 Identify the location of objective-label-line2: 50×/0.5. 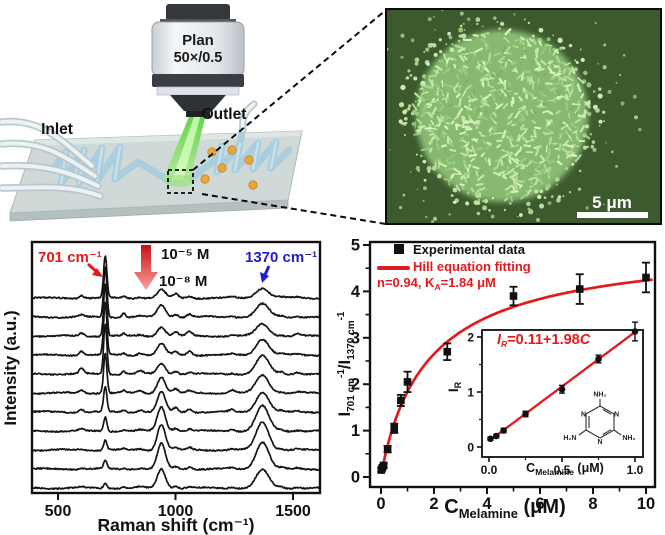
(198, 58).